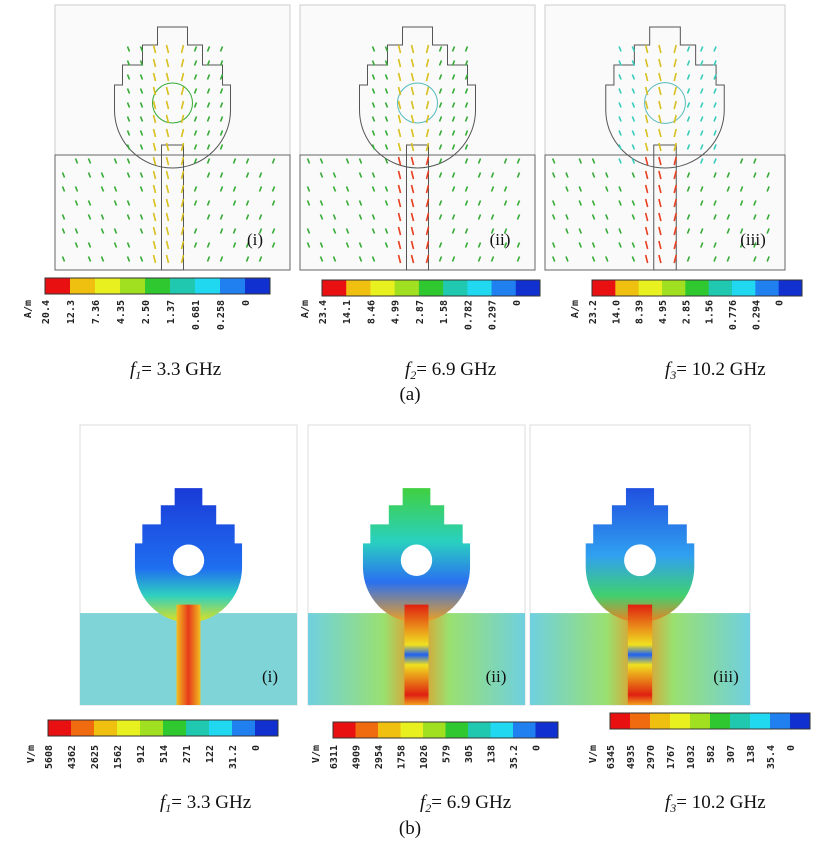 The height and width of the screenshot is (844, 820). What do you see at coordinates (402, 757) in the screenshot?
I see `colorbar-tick-label: 1758` at bounding box center [402, 757].